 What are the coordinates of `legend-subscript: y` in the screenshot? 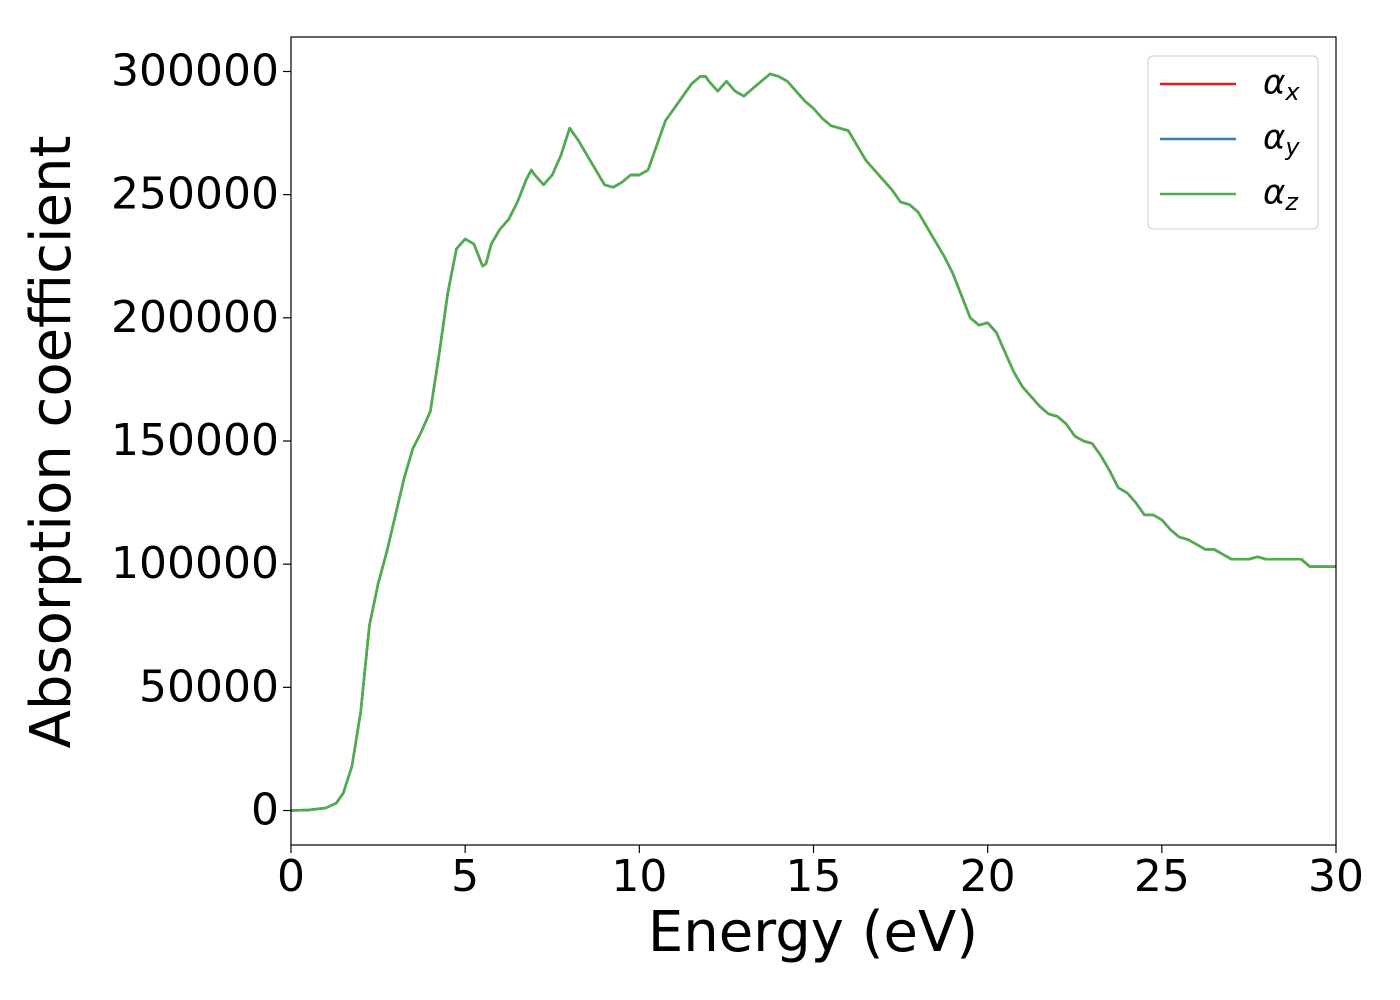 It's located at (1292, 147).